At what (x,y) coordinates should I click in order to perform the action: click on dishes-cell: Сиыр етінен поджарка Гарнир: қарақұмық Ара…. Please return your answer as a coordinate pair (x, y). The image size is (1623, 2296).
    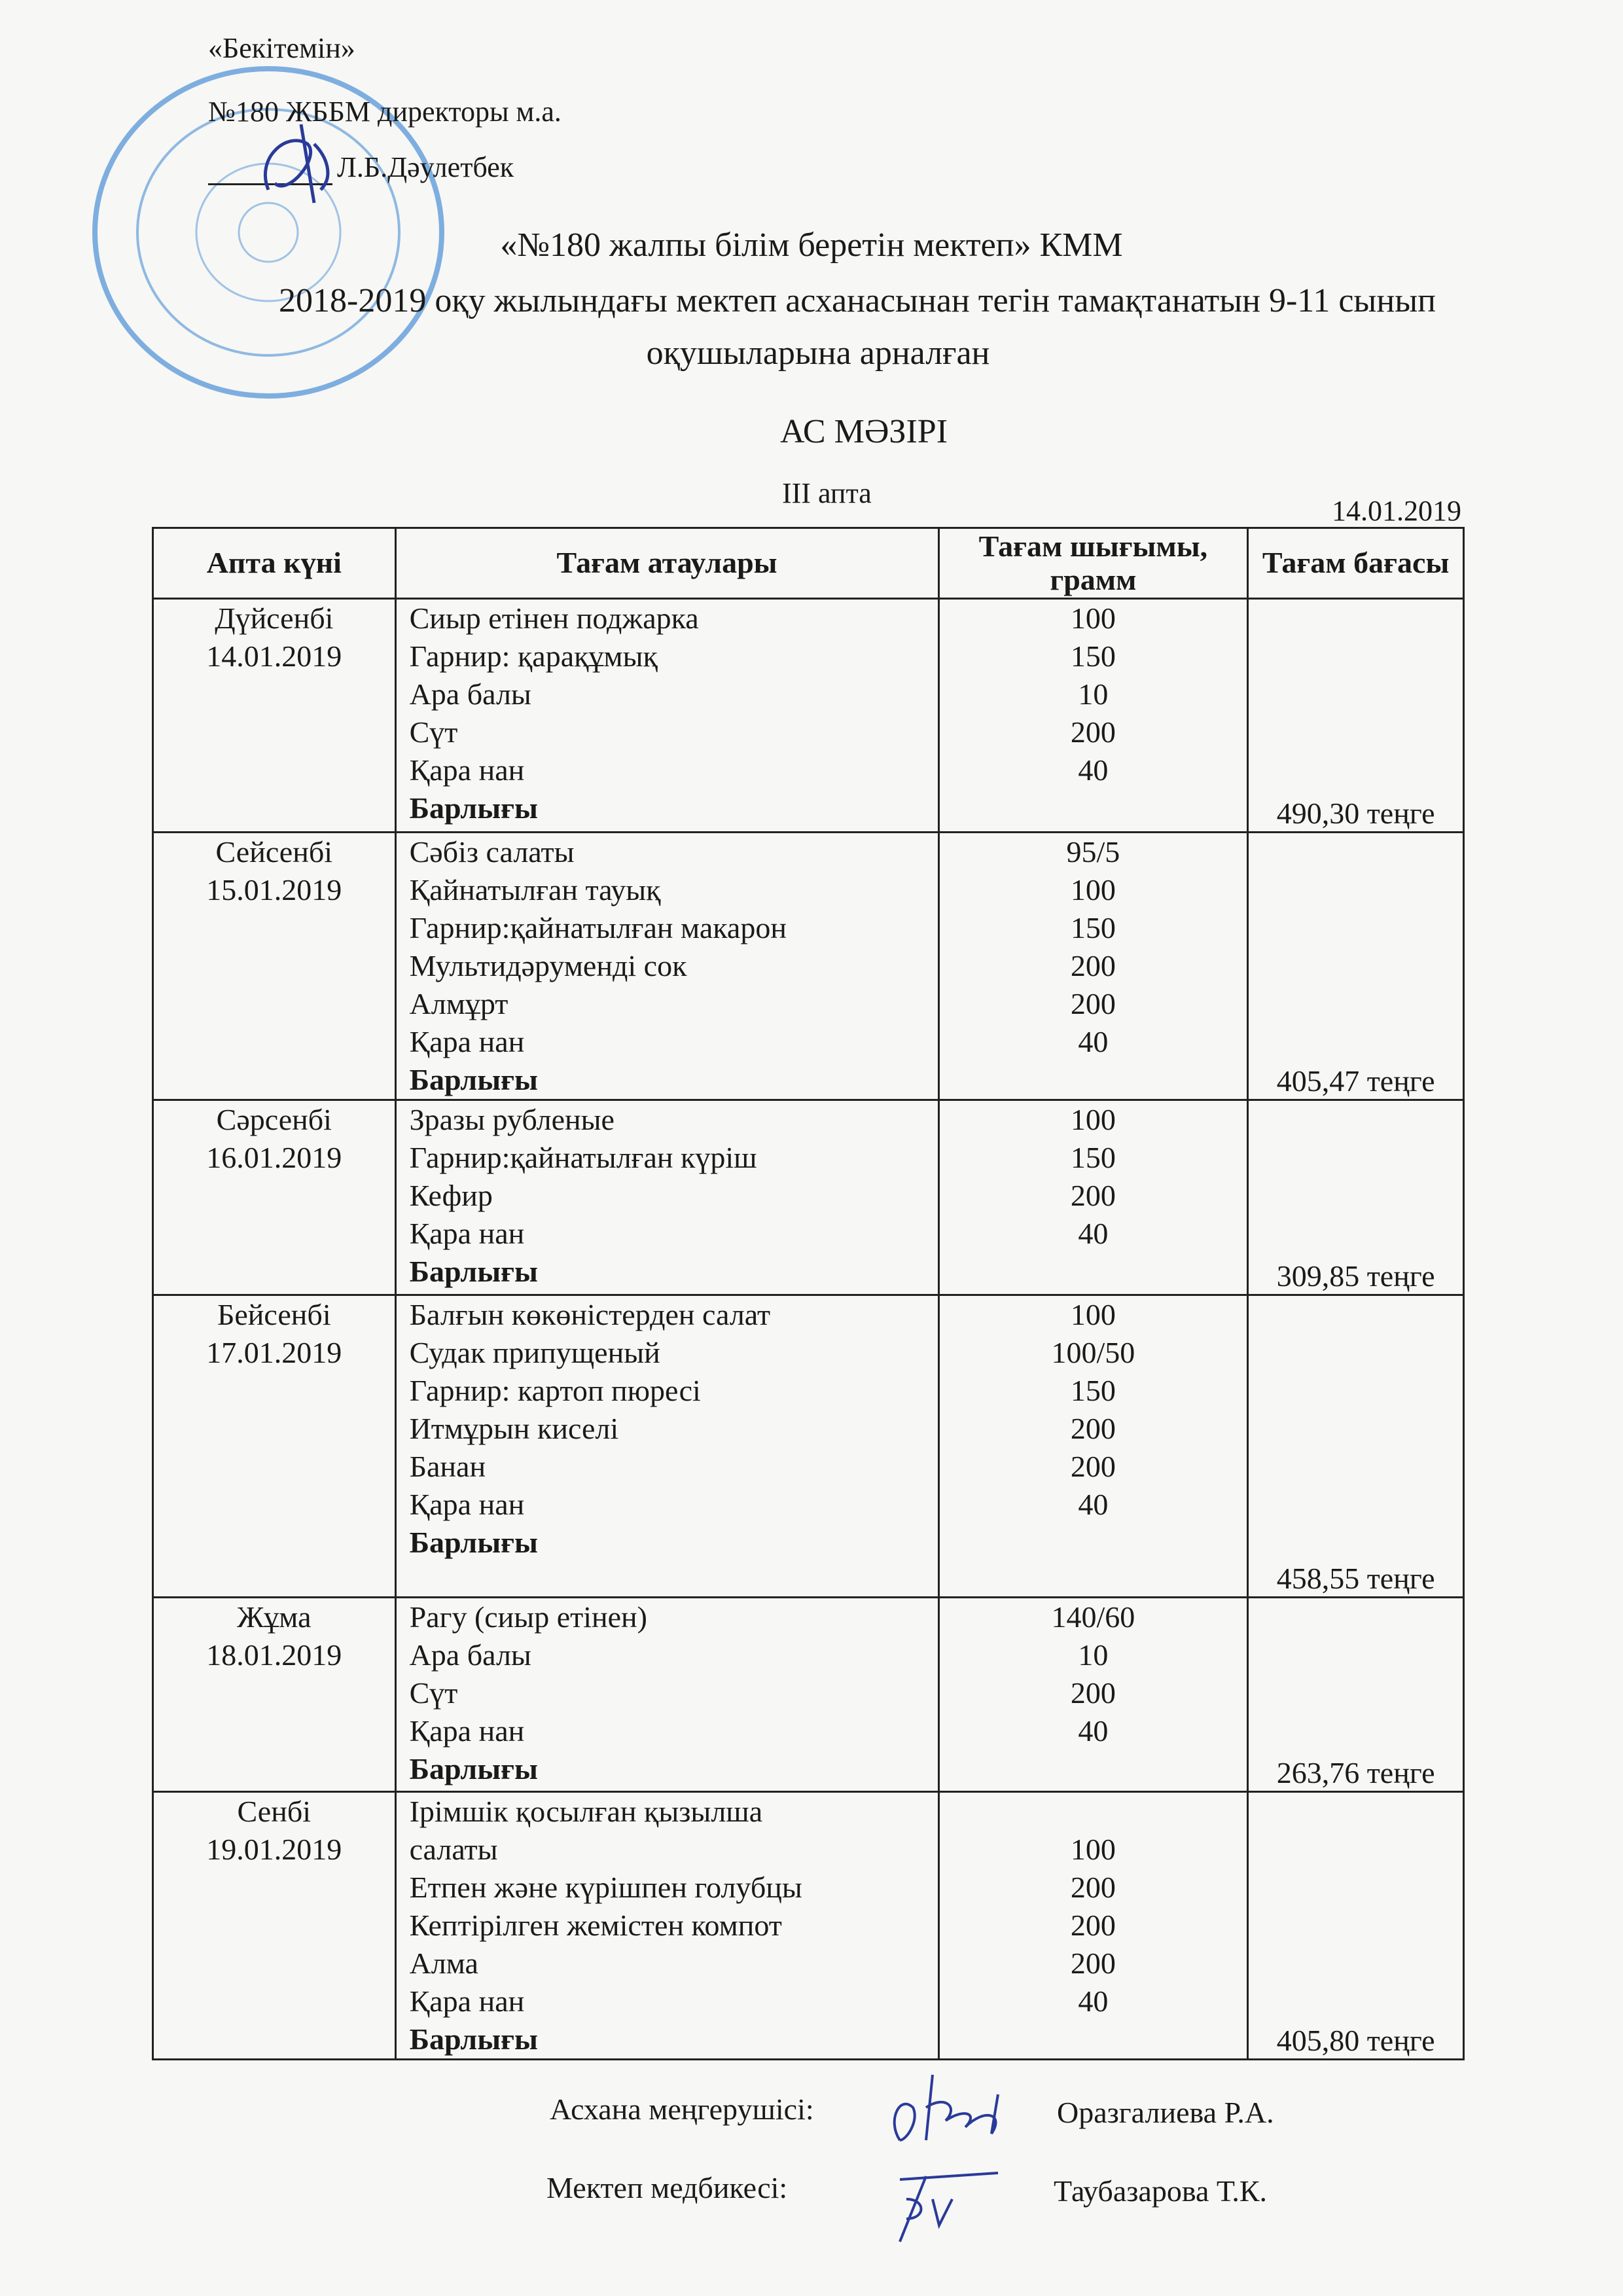
    Looking at the image, I should click on (667, 715).